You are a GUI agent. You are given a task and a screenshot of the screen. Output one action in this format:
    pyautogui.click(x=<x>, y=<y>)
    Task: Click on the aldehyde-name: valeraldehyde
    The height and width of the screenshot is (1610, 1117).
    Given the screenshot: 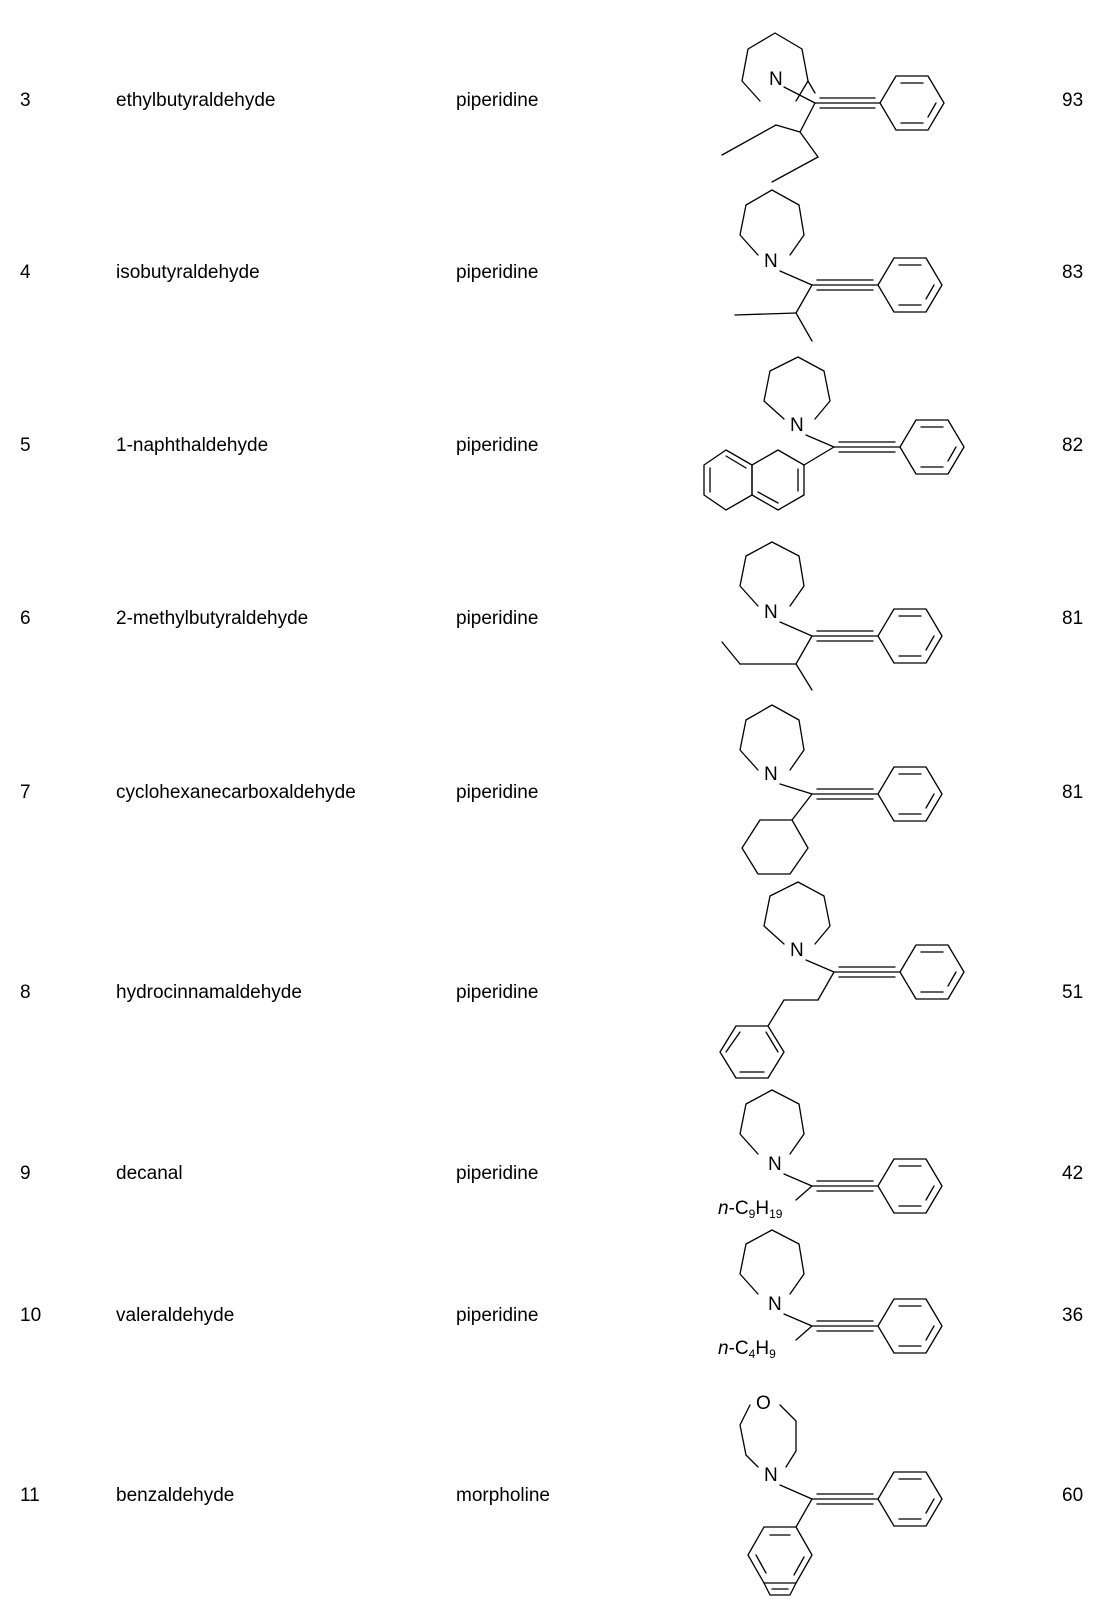 What is the action you would take?
    pyautogui.click(x=175, y=1315)
    